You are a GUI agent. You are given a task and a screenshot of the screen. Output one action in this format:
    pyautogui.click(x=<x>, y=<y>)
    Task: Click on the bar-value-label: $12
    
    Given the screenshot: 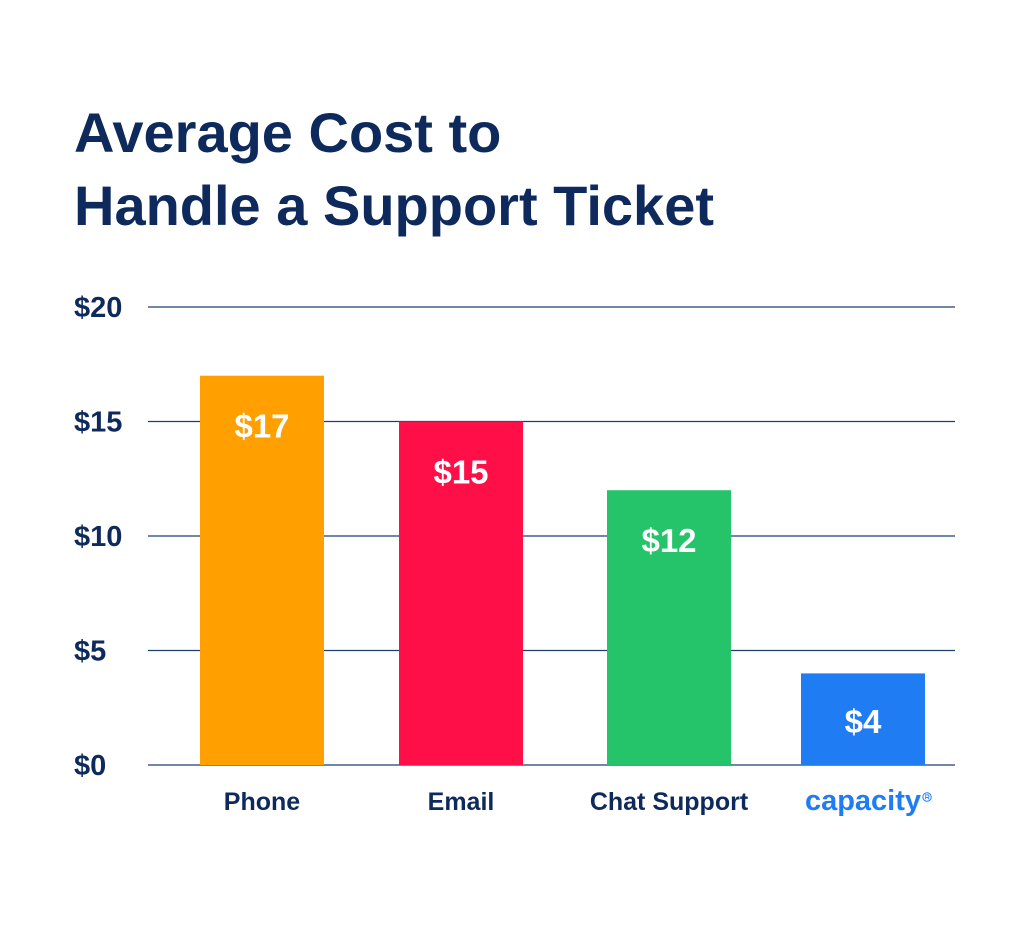 What is the action you would take?
    pyautogui.click(x=668, y=540)
    